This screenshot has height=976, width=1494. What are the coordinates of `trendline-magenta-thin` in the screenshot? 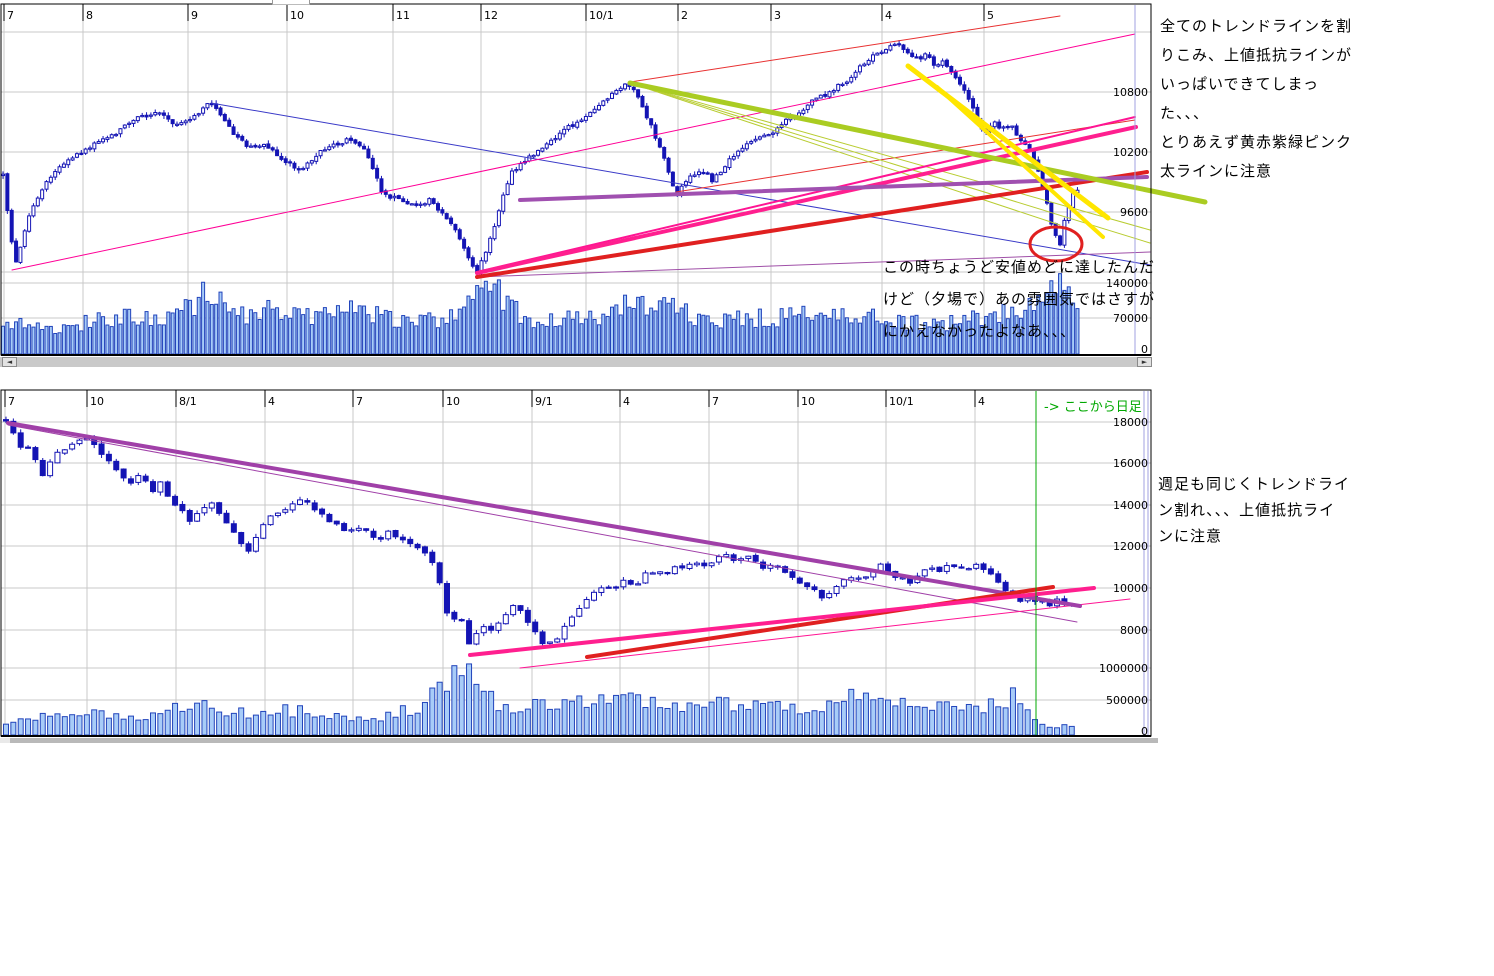 It's located at (825, 633).